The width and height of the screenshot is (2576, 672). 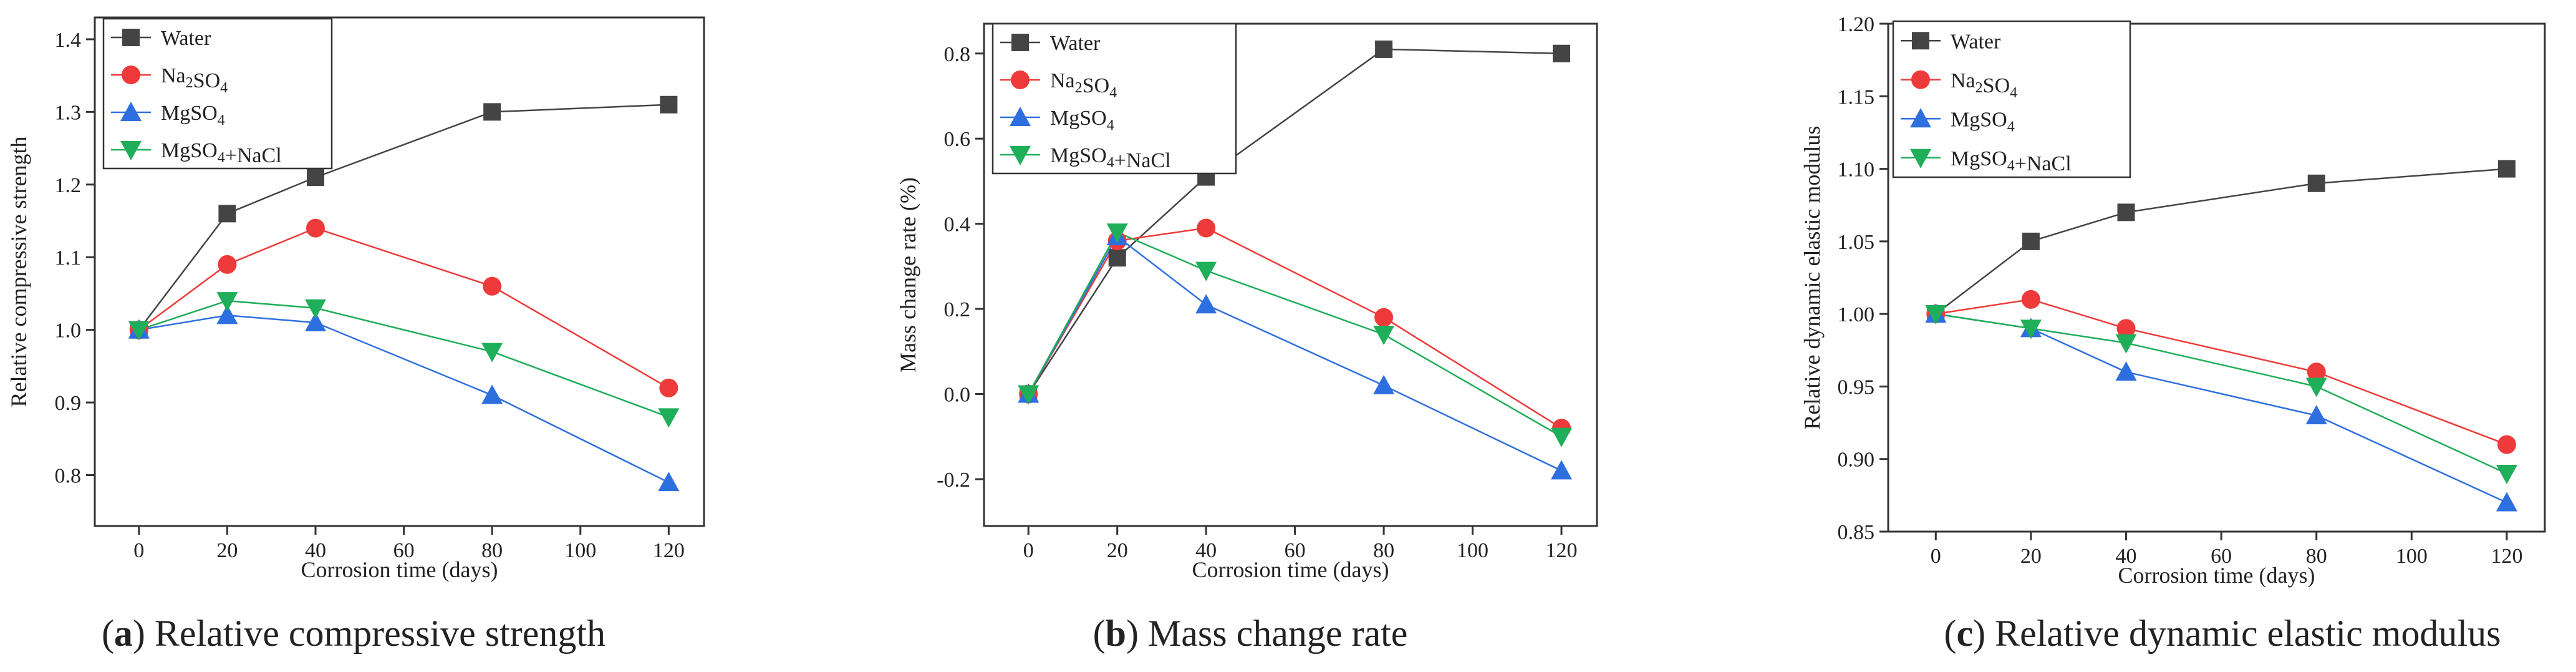 I want to click on panel-caption: (b) Mass change rate, so click(x=1250, y=633).